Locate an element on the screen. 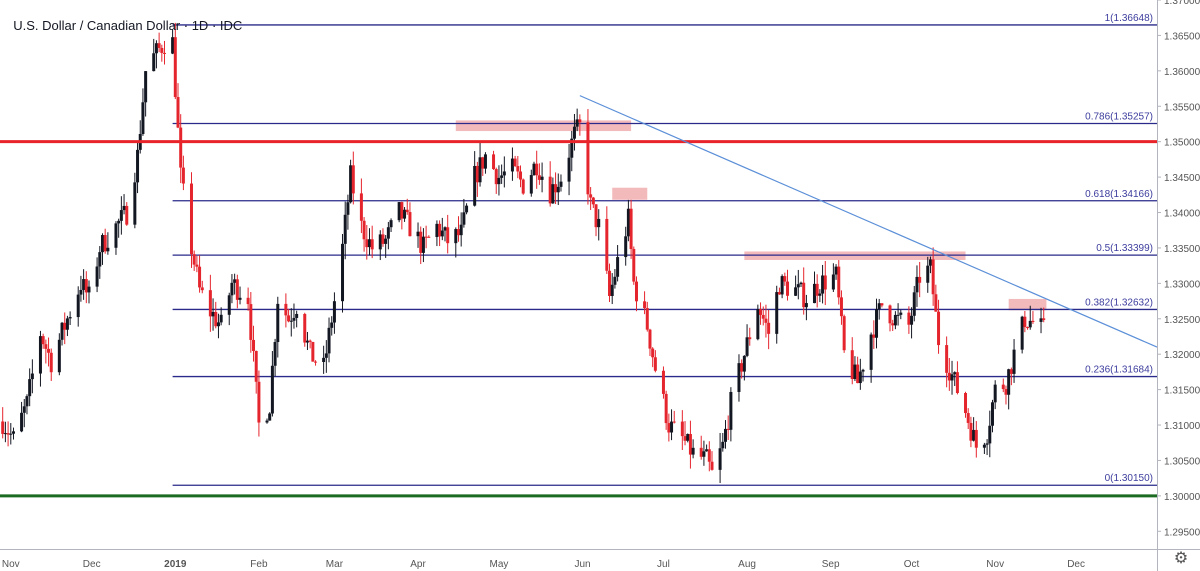 The height and width of the screenshot is (571, 1200). chart-title: U.S. Dollar / Canadian Dollar · 1D · IDC is located at coordinates (124, 18).